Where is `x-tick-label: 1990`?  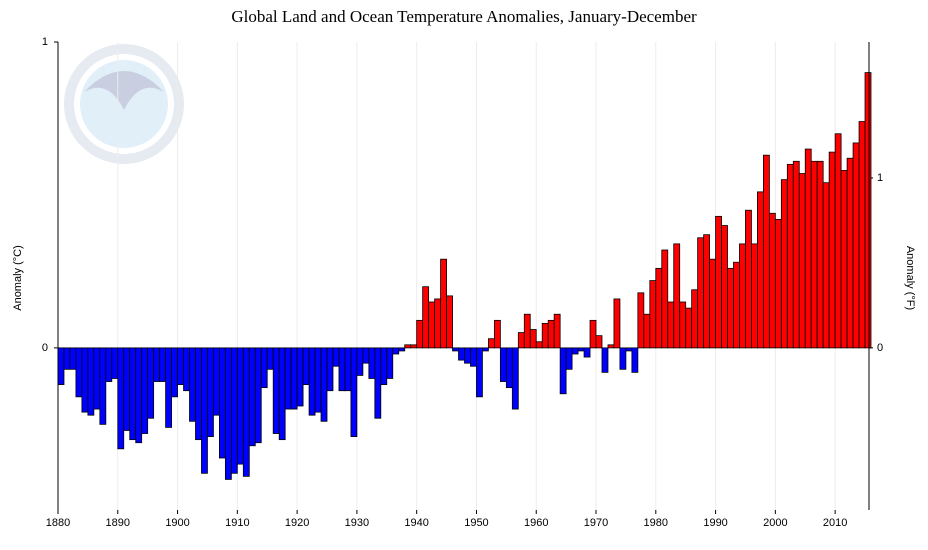 x-tick-label: 1990 is located at coordinates (715, 523).